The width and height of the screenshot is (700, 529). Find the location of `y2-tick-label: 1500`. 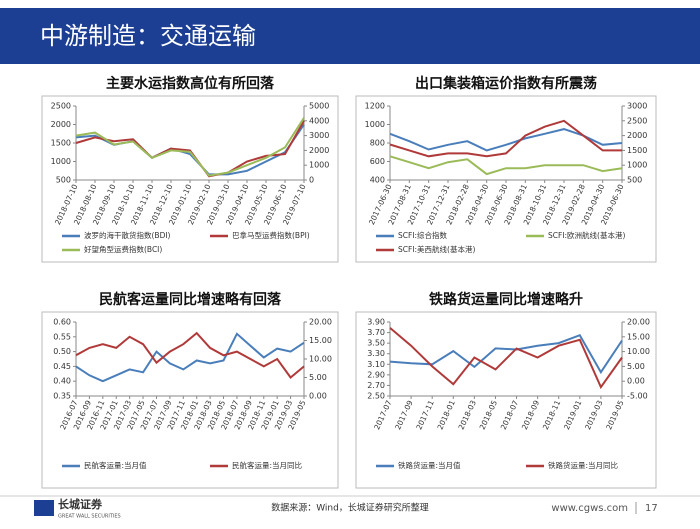

y2-tick-label: 1500 is located at coordinates (637, 150).